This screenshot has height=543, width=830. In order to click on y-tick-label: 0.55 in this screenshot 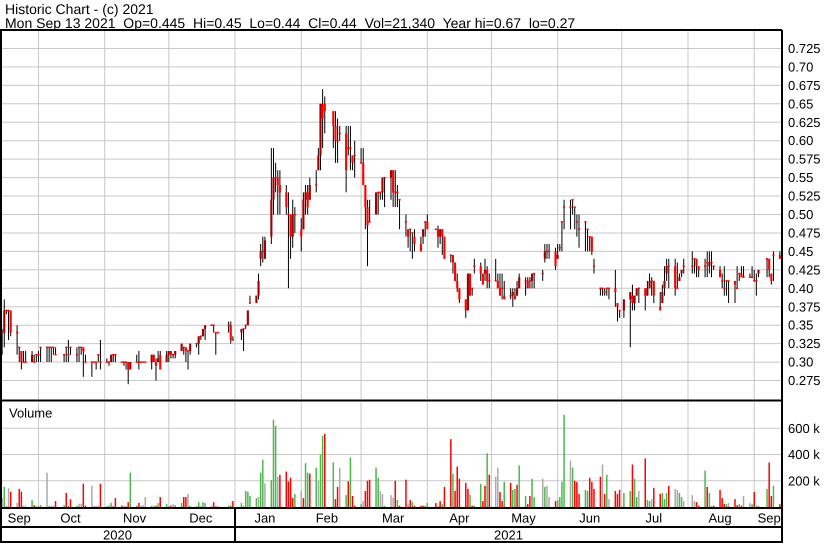, I will do `click(801, 178)`.